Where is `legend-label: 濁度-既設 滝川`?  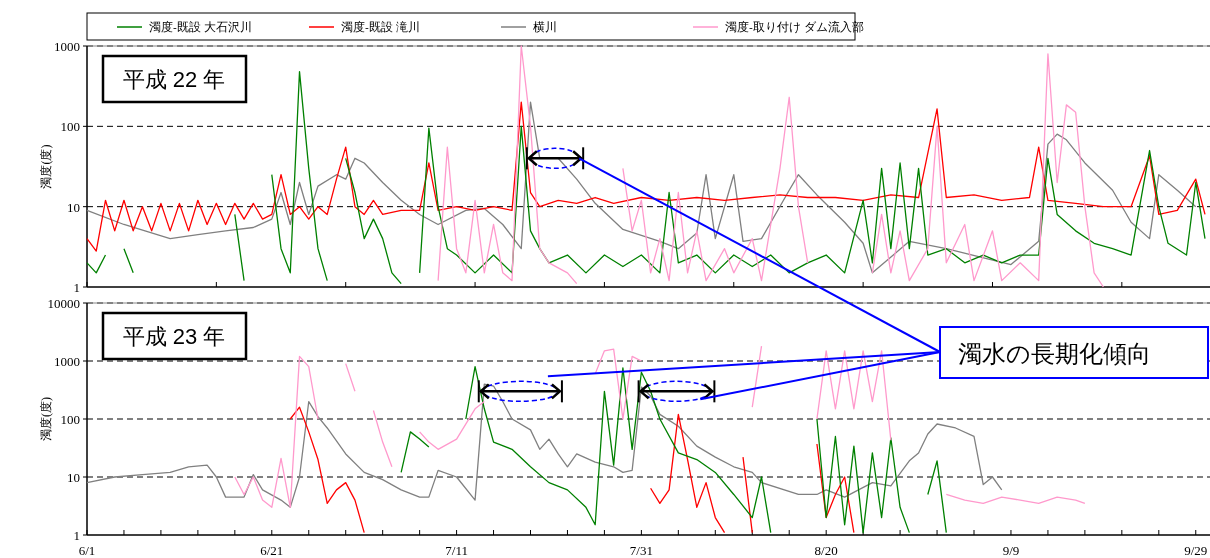 legend-label: 濁度-既設 滝川 is located at coordinates (381, 26).